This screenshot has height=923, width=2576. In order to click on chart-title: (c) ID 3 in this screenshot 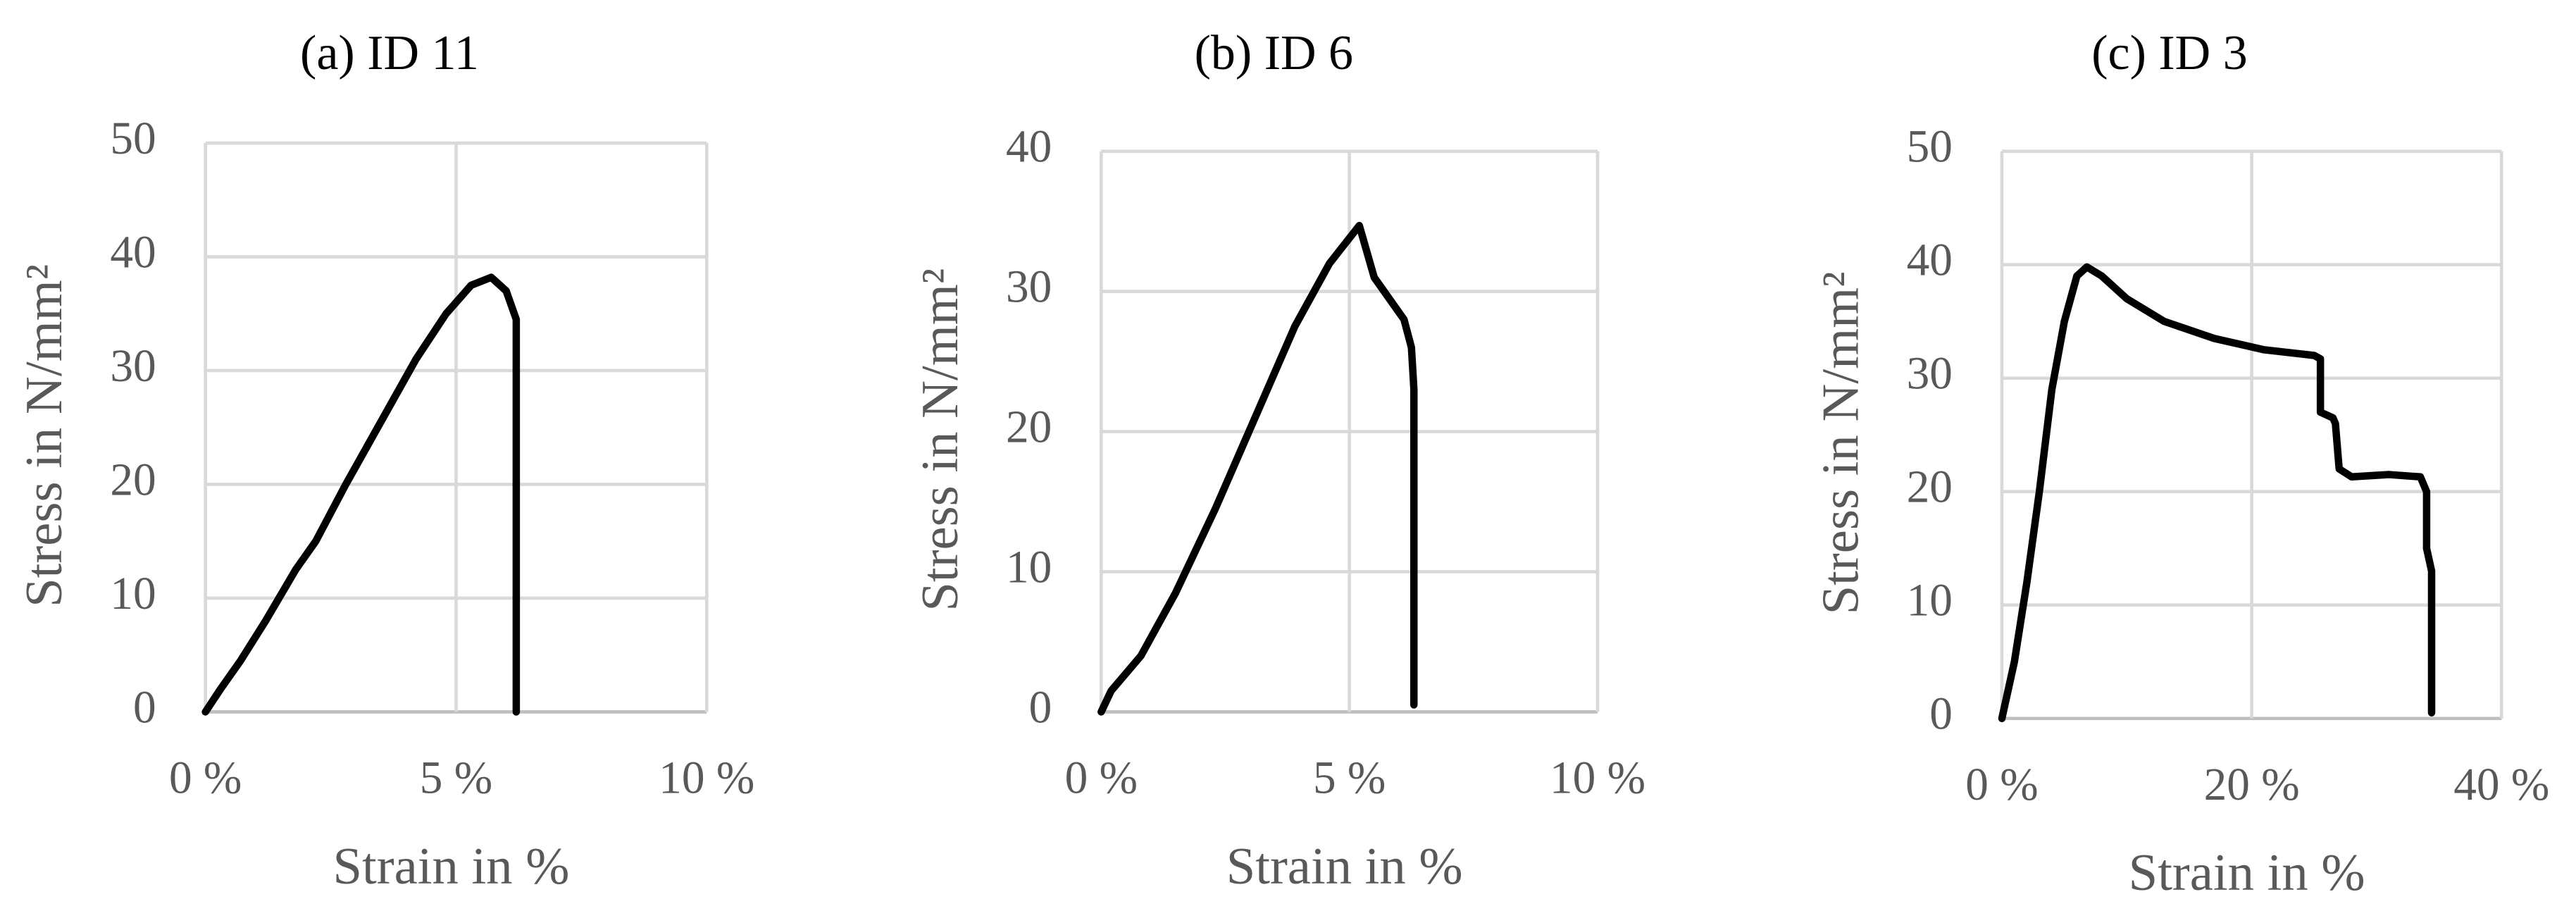, I will do `click(2169, 53)`.